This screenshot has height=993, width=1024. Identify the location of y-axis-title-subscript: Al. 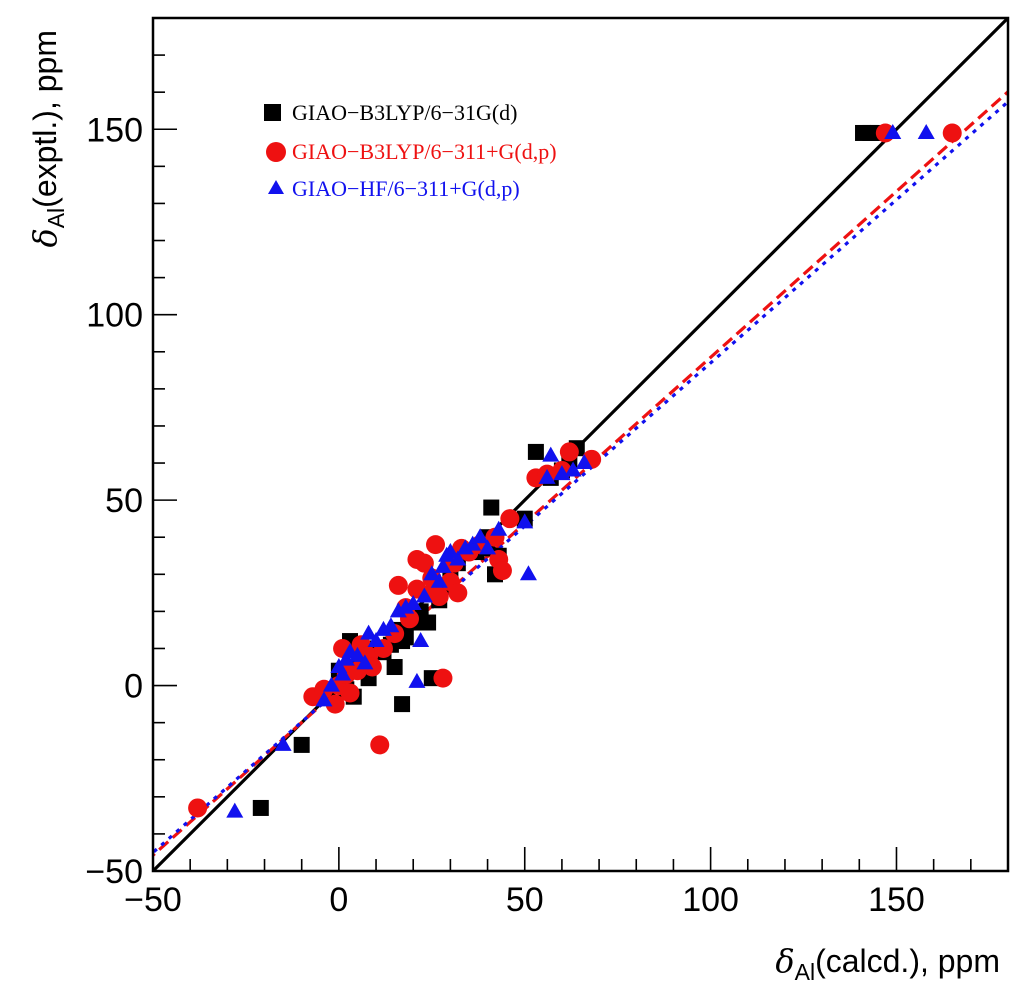
(56, 218).